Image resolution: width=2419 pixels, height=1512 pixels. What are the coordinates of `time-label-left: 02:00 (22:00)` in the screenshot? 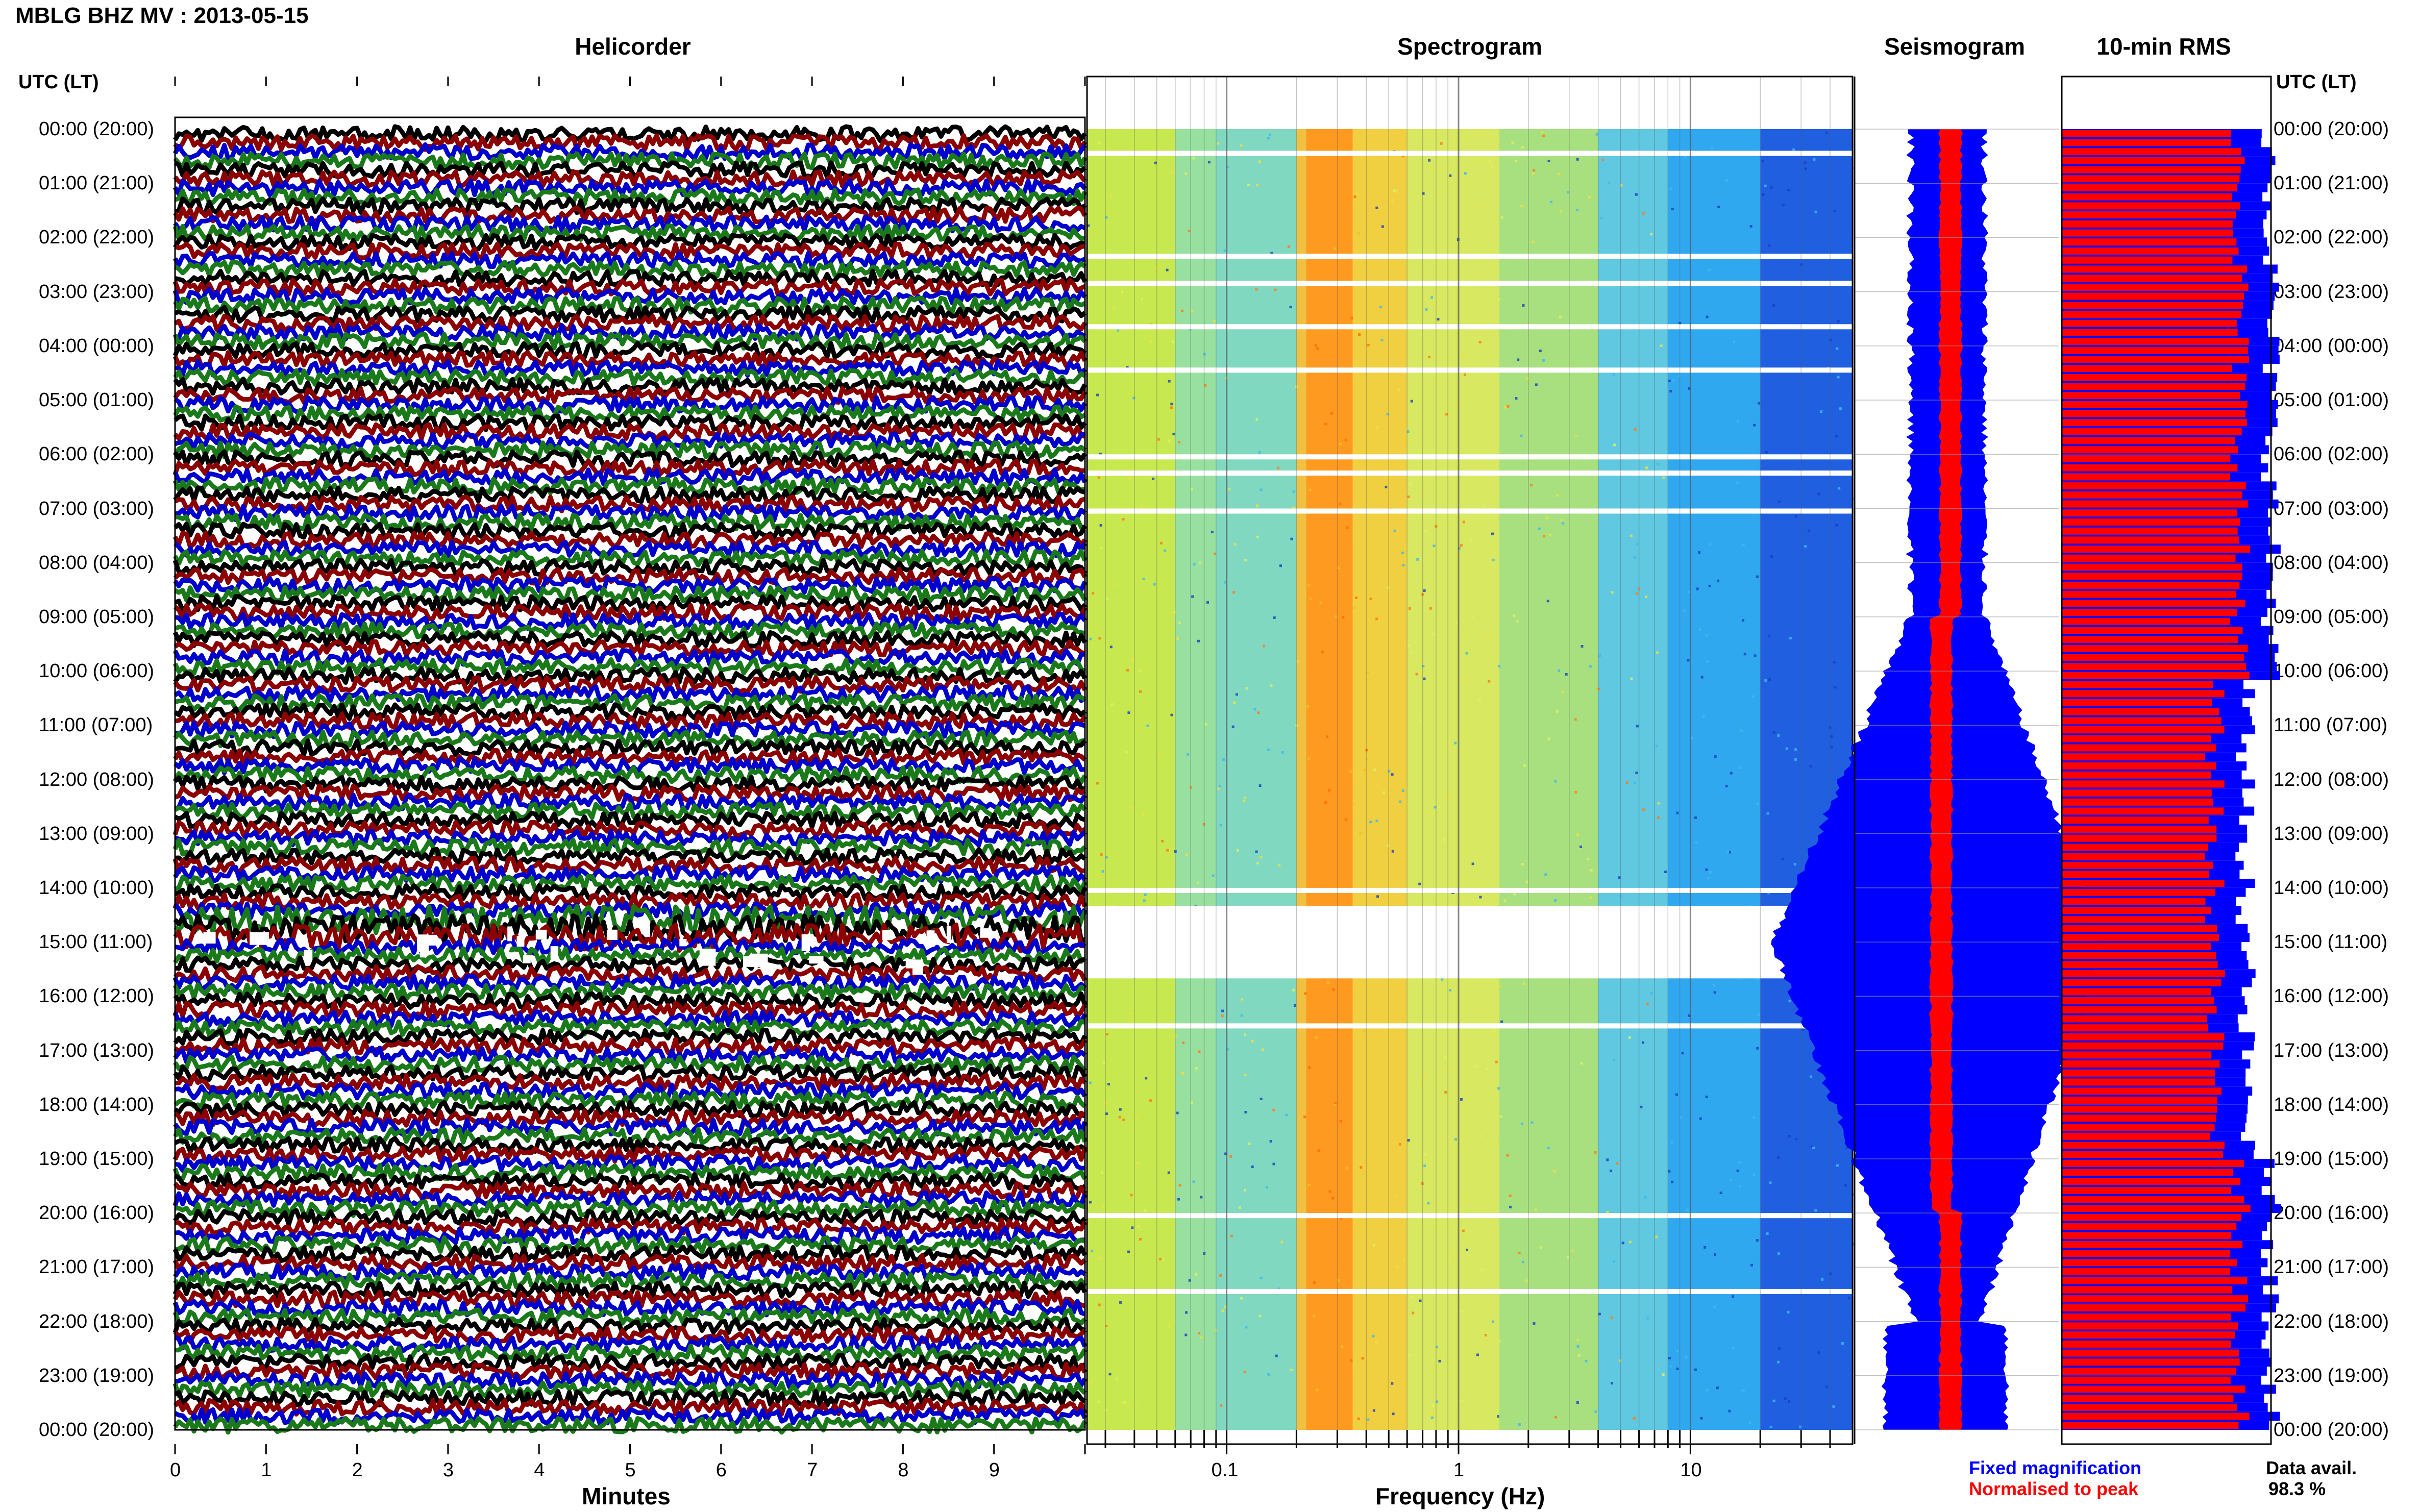 It's located at (97, 238).